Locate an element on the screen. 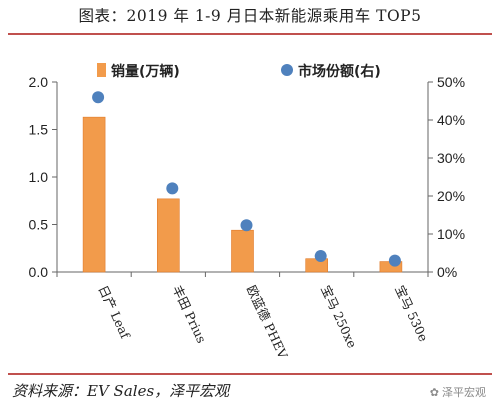 Image resolution: width=500 pixels, height=415 pixels. right-tick-label: 20% is located at coordinates (451, 196).